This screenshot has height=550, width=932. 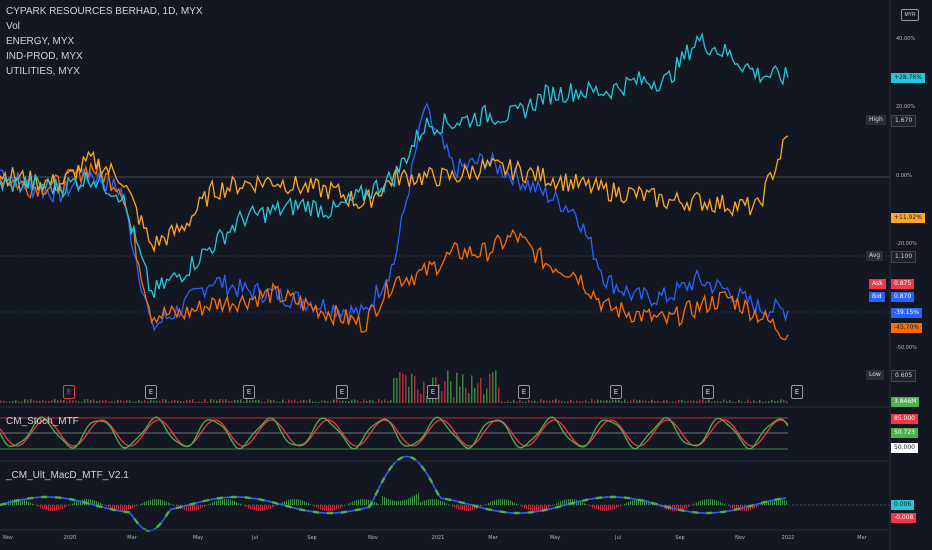 What do you see at coordinates (42, 421) in the screenshot?
I see `stoch-indicator-title: CM_Stoch_MTF` at bounding box center [42, 421].